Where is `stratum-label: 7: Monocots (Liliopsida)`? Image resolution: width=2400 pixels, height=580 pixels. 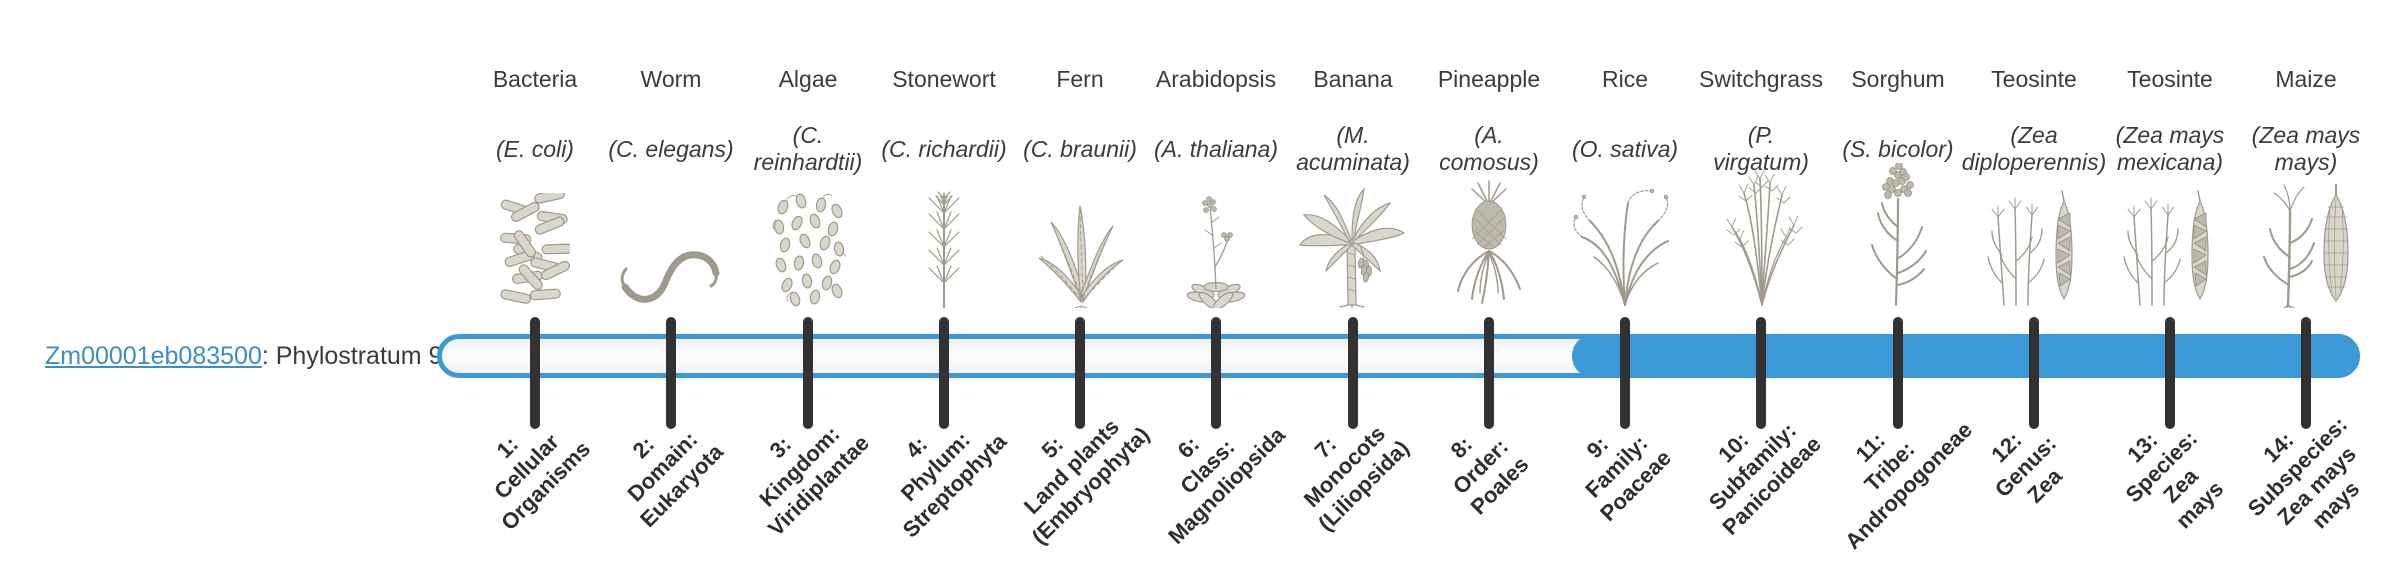
stratum-label: 7: Monocots (Liliopsida) is located at coordinates (1356, 478).